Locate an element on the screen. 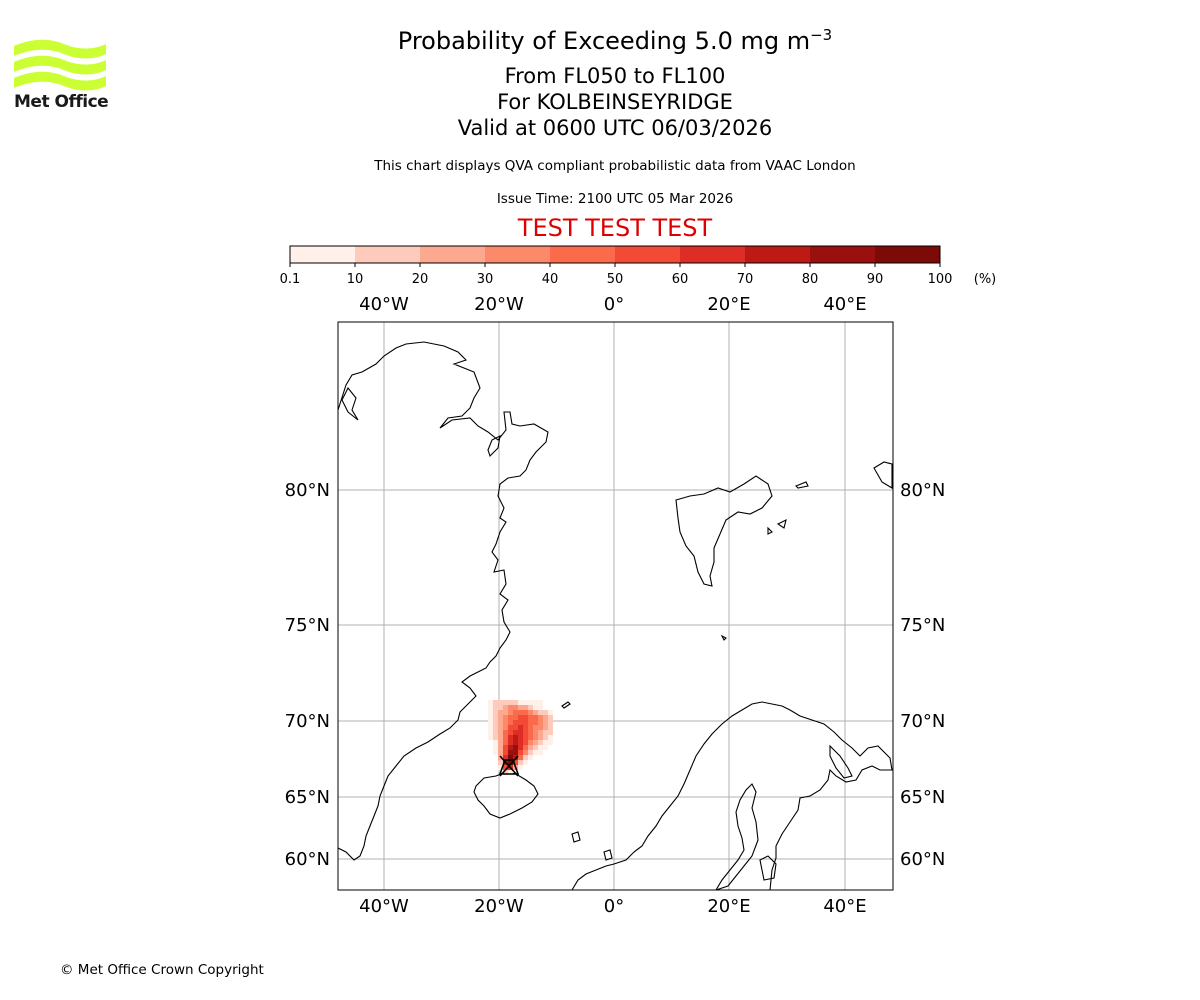 Image resolution: width=1200 pixels, height=1000 pixels. colorbar-tick-label: 0.1 is located at coordinates (290, 279).